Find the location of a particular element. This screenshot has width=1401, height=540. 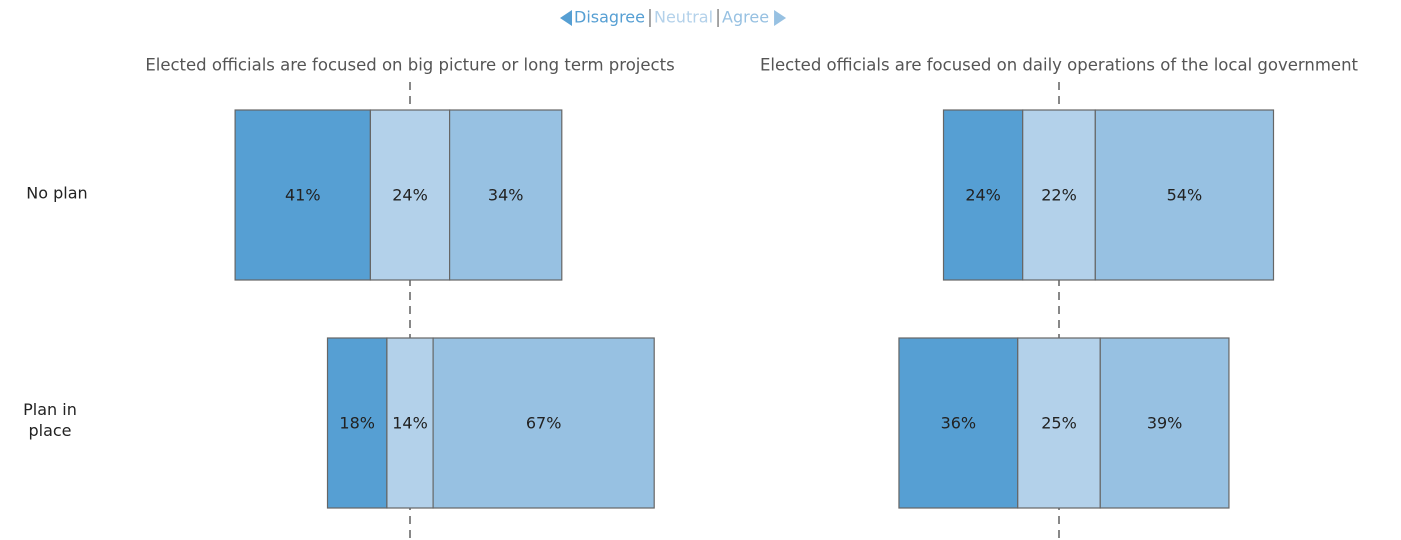

legend-arrow-right is located at coordinates (780, 18).